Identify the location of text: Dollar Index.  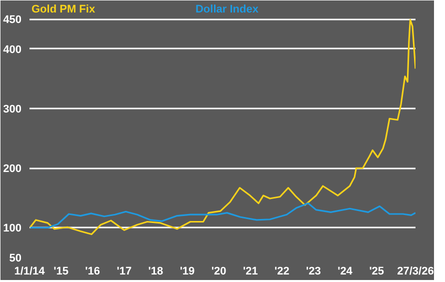
(227, 10).